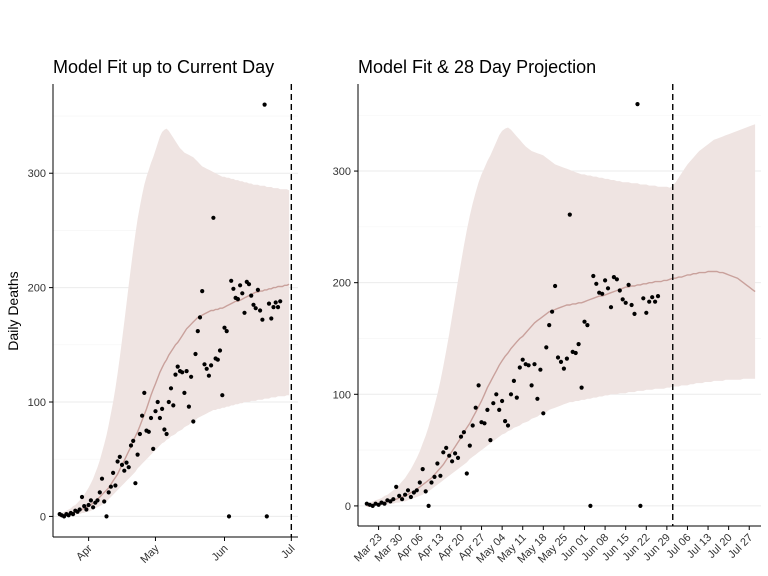  What do you see at coordinates (477, 67) in the screenshot?
I see `panel-title-projection: Model Fit & 28 Day Projection` at bounding box center [477, 67].